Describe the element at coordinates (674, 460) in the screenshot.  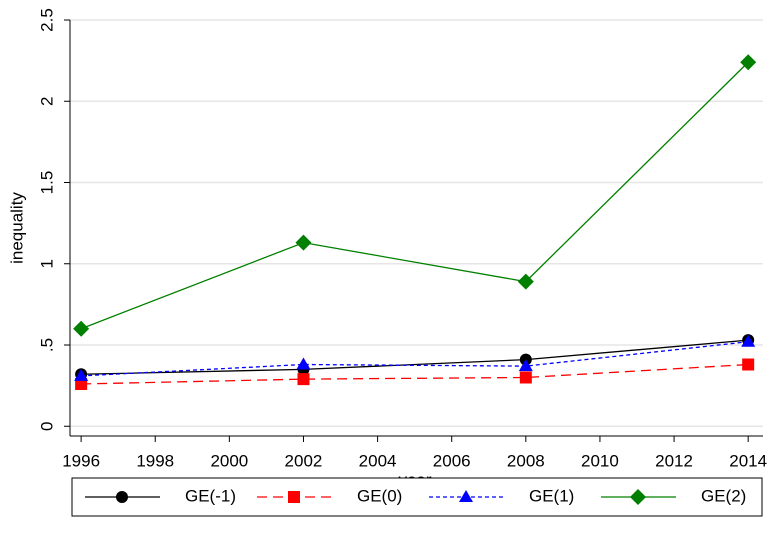
I see `x-tick-label: 2012` at that location.